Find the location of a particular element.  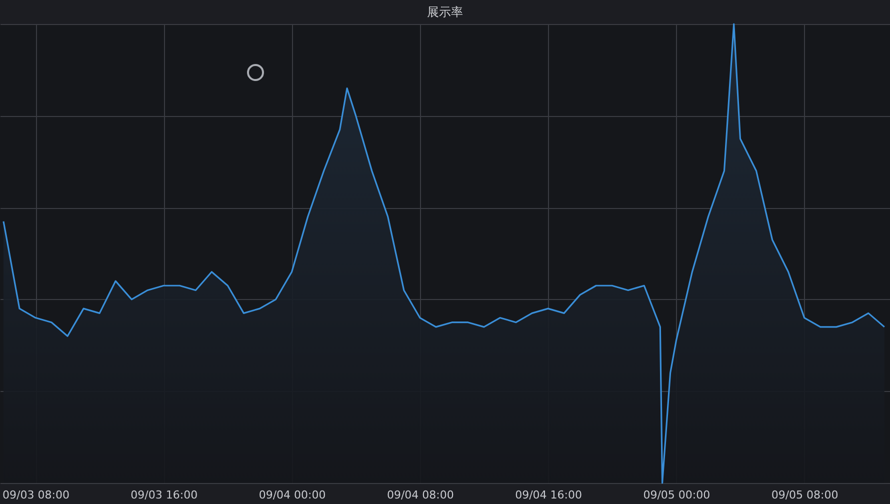

x-tick-label: 09/05 00:00 is located at coordinates (676, 495).